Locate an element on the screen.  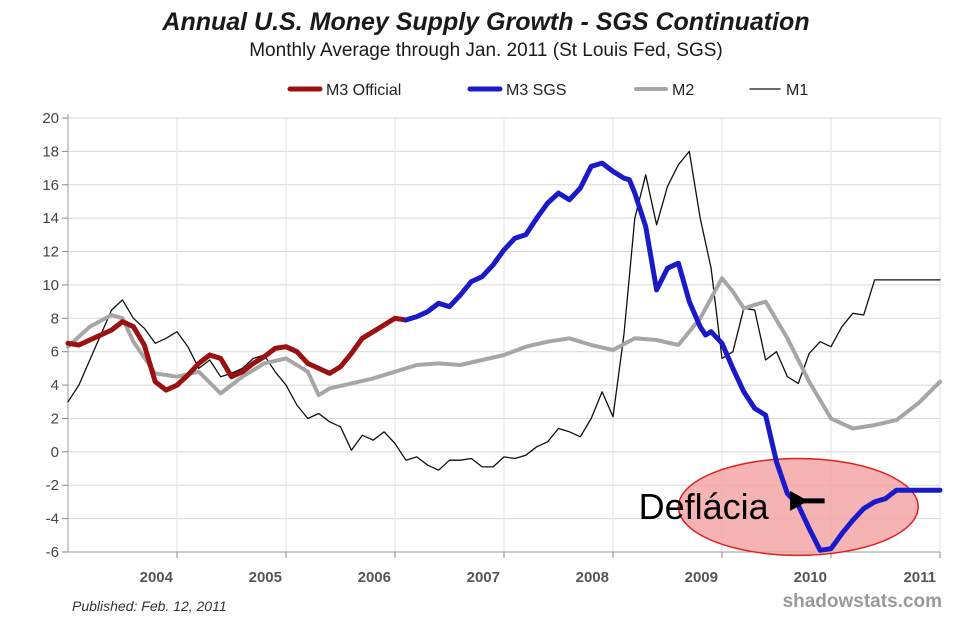
legend: M3 Official M3 SGS M2 M1 is located at coordinates (547, 90).